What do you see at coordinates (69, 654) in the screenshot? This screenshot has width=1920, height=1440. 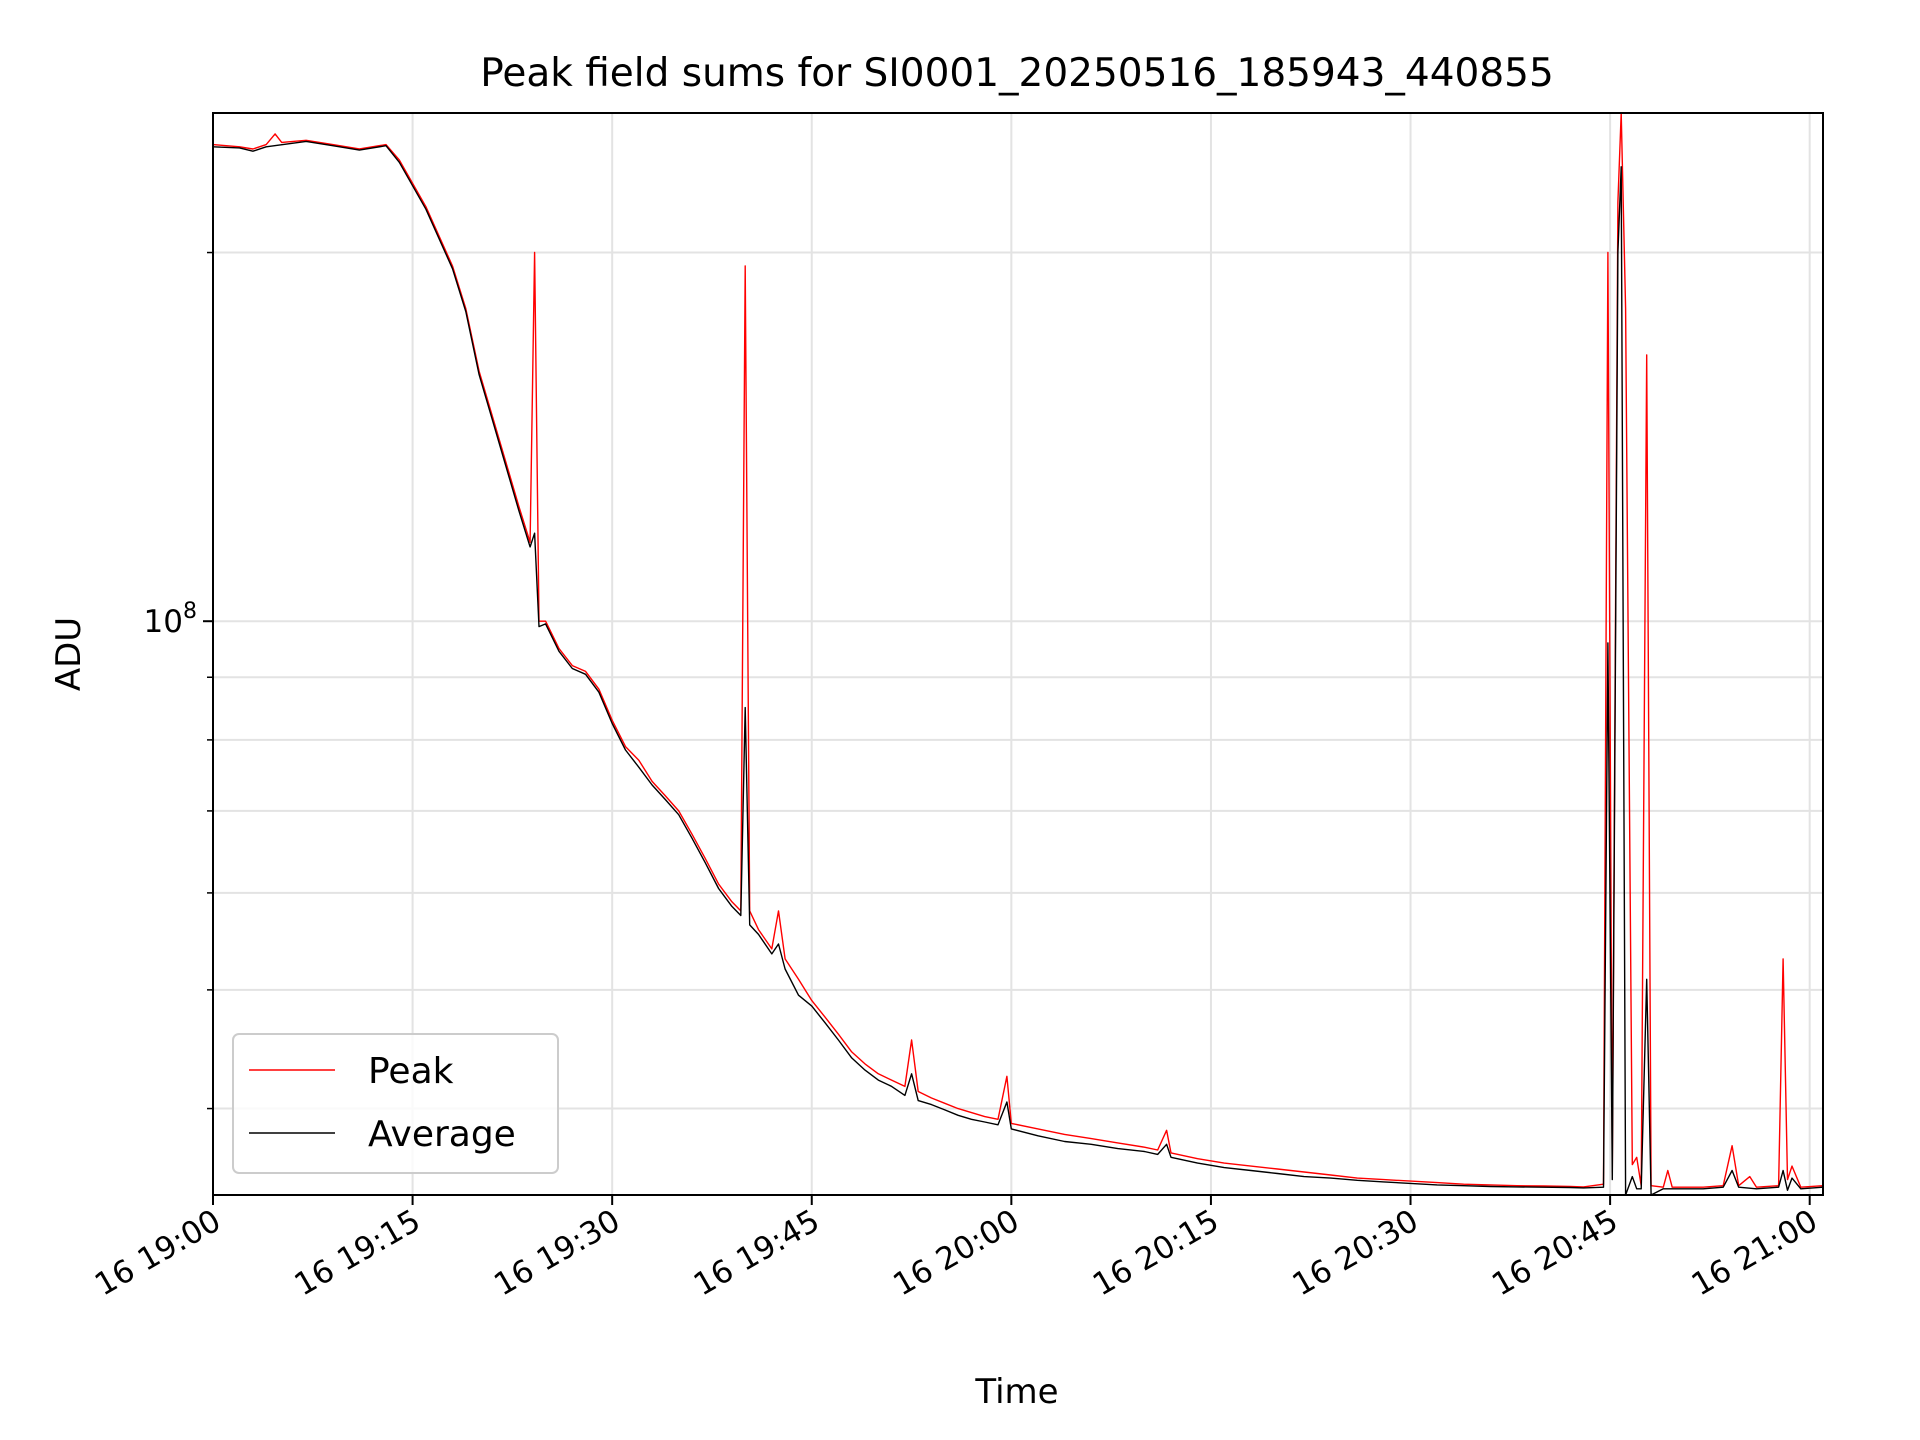 I see `y-axis-label: ADU` at bounding box center [69, 654].